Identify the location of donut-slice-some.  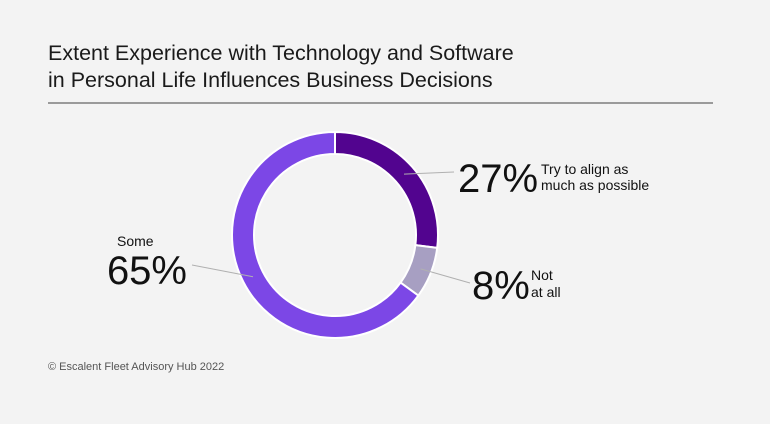
(325, 234).